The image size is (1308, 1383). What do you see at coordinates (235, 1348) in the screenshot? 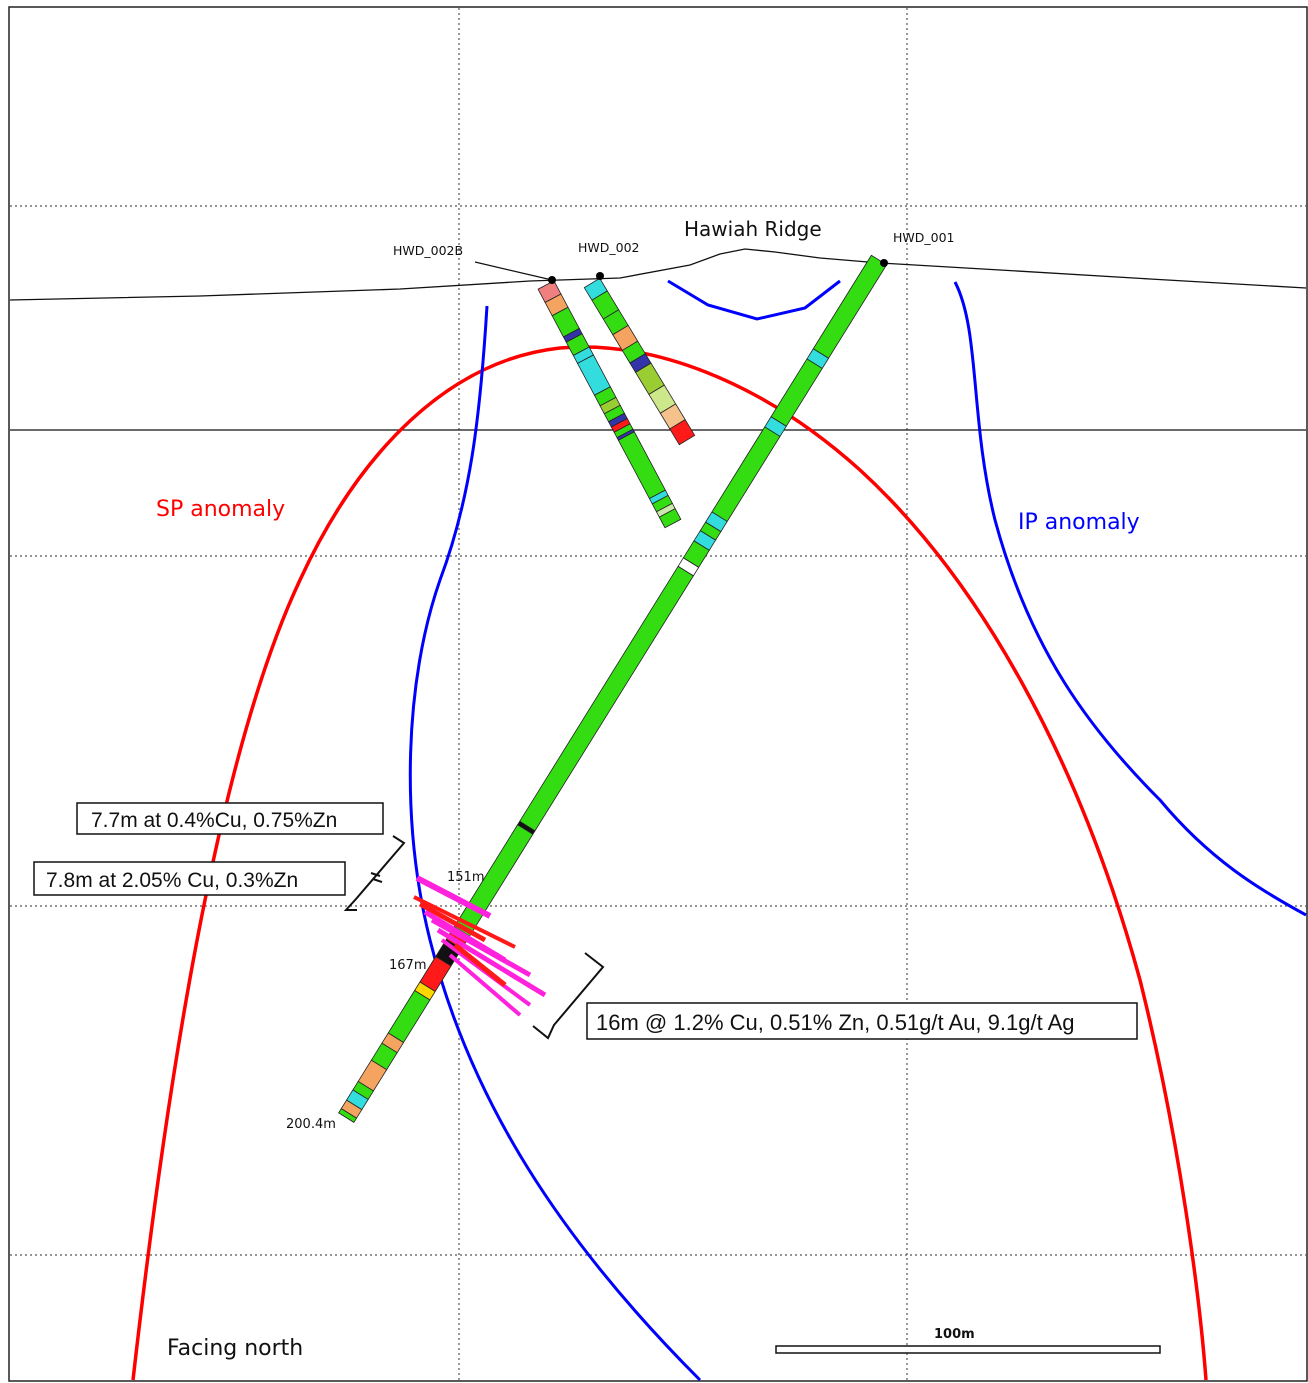
I see `orientation-label: Facing north` at bounding box center [235, 1348].